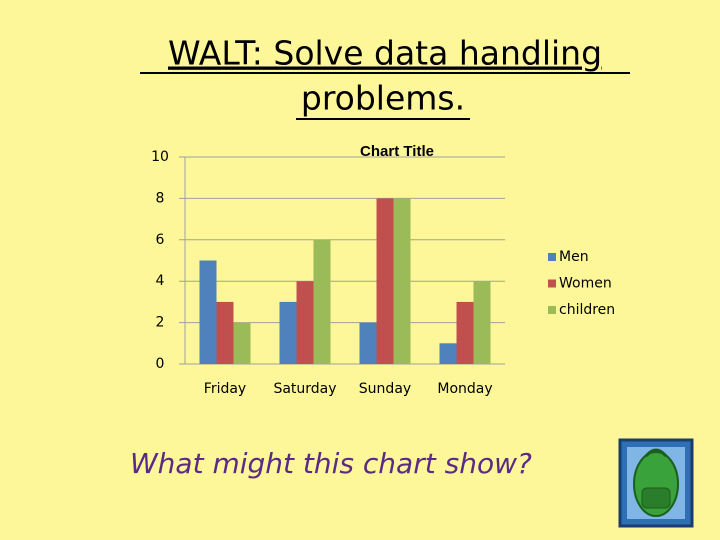 This screenshot has height=540, width=720. What do you see at coordinates (385, 389) in the screenshot?
I see `x-tick-label: Sunday` at bounding box center [385, 389].